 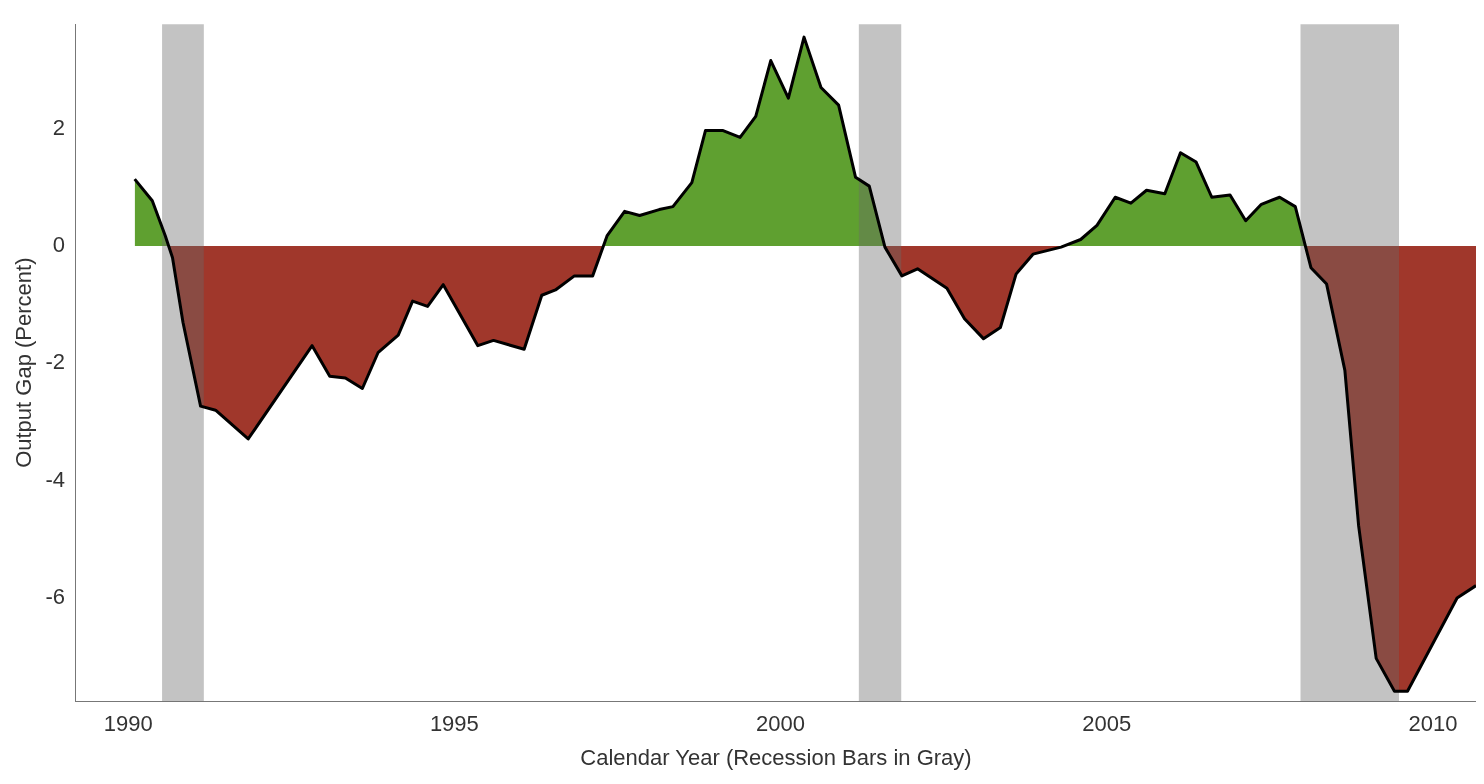 What do you see at coordinates (1107, 724) in the screenshot?
I see `x-tick-label: 2005` at bounding box center [1107, 724].